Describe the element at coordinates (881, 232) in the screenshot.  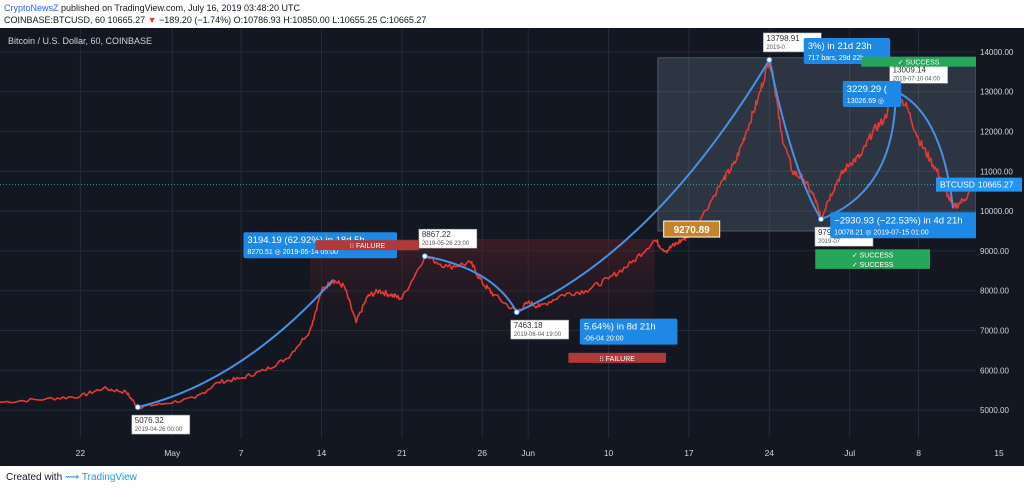
I see `measure-detail: 10078.21 ◎ 2019-07-15 01:00` at that location.